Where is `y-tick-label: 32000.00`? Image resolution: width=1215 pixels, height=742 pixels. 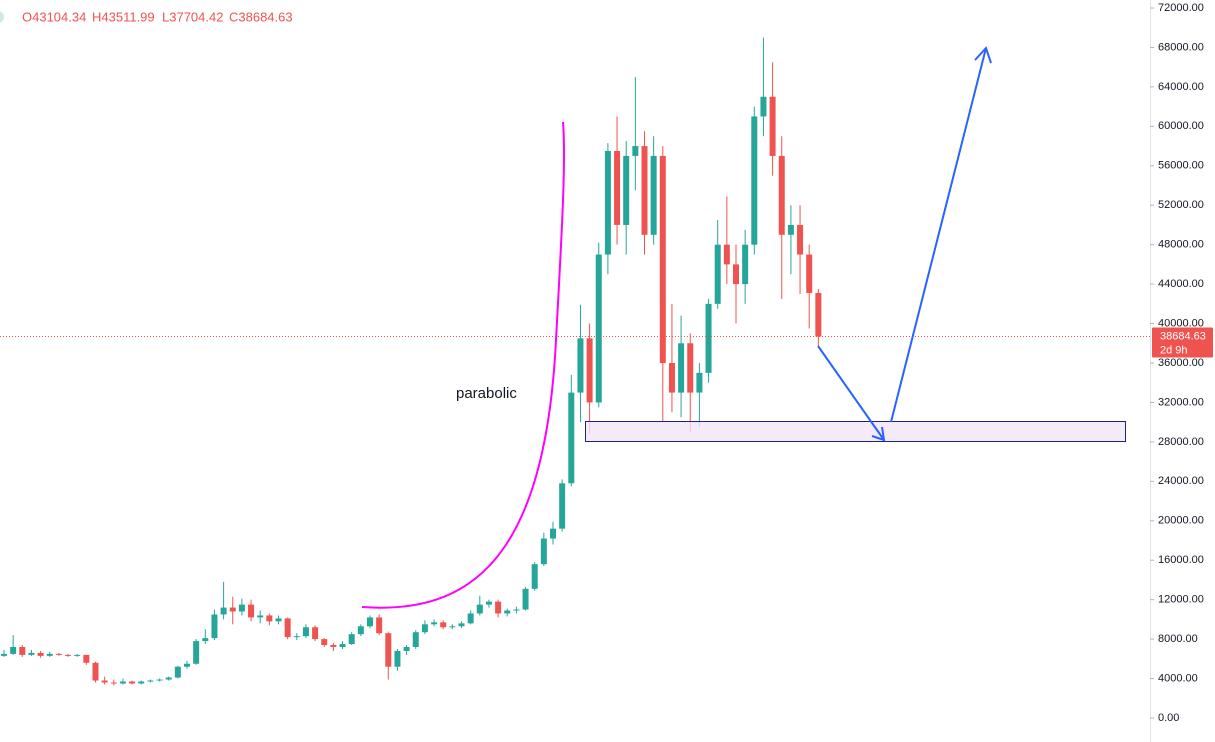
y-tick-label: 32000.00 is located at coordinates (1181, 402).